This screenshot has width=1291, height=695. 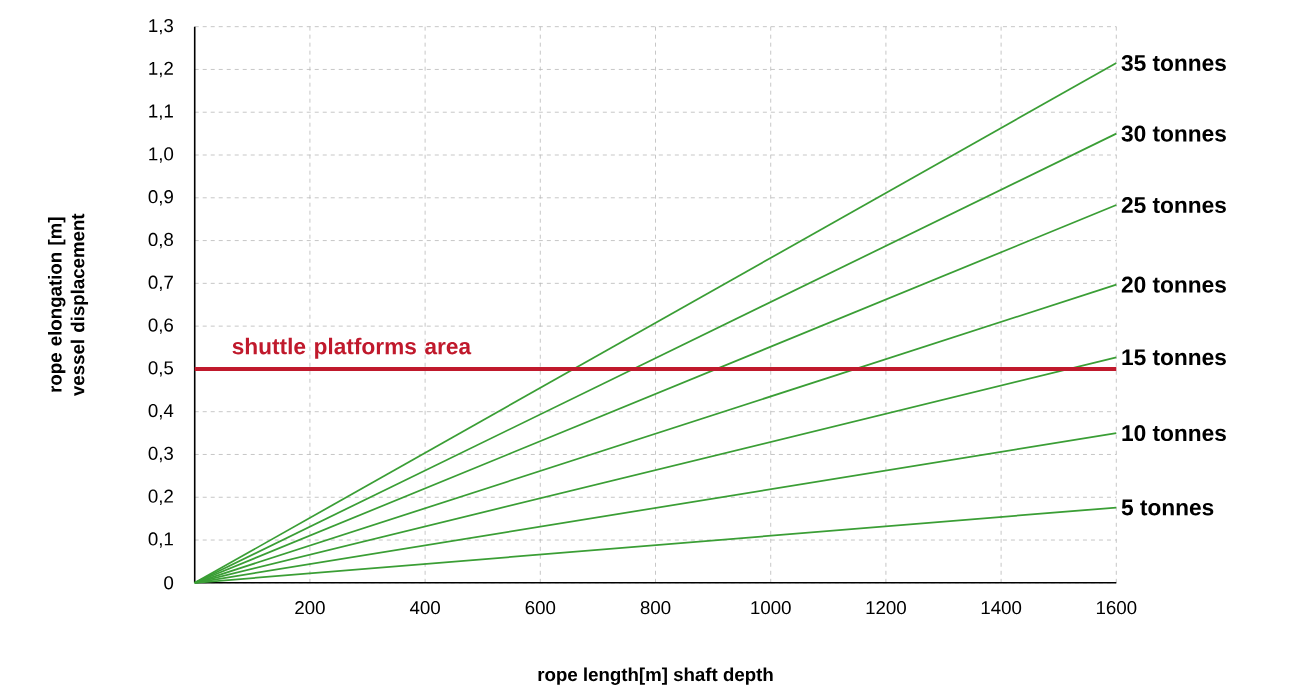 I want to click on x-tick-label: 400, so click(x=424, y=608).